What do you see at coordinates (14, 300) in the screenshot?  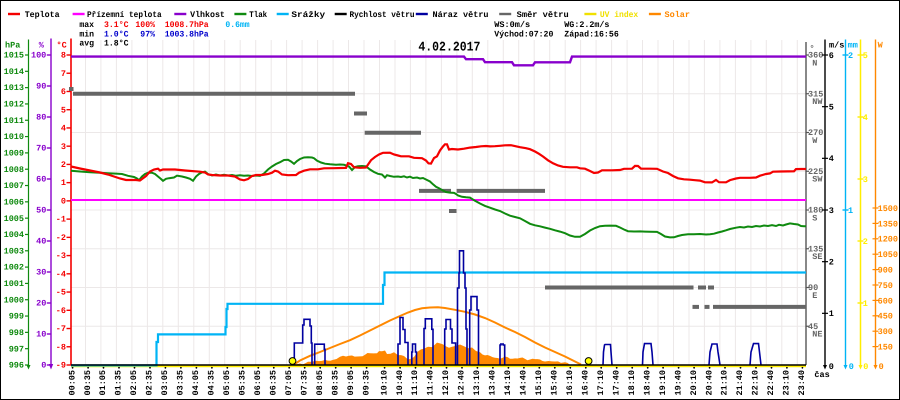 I see `svg-text: 1000` at bounding box center [14, 300].